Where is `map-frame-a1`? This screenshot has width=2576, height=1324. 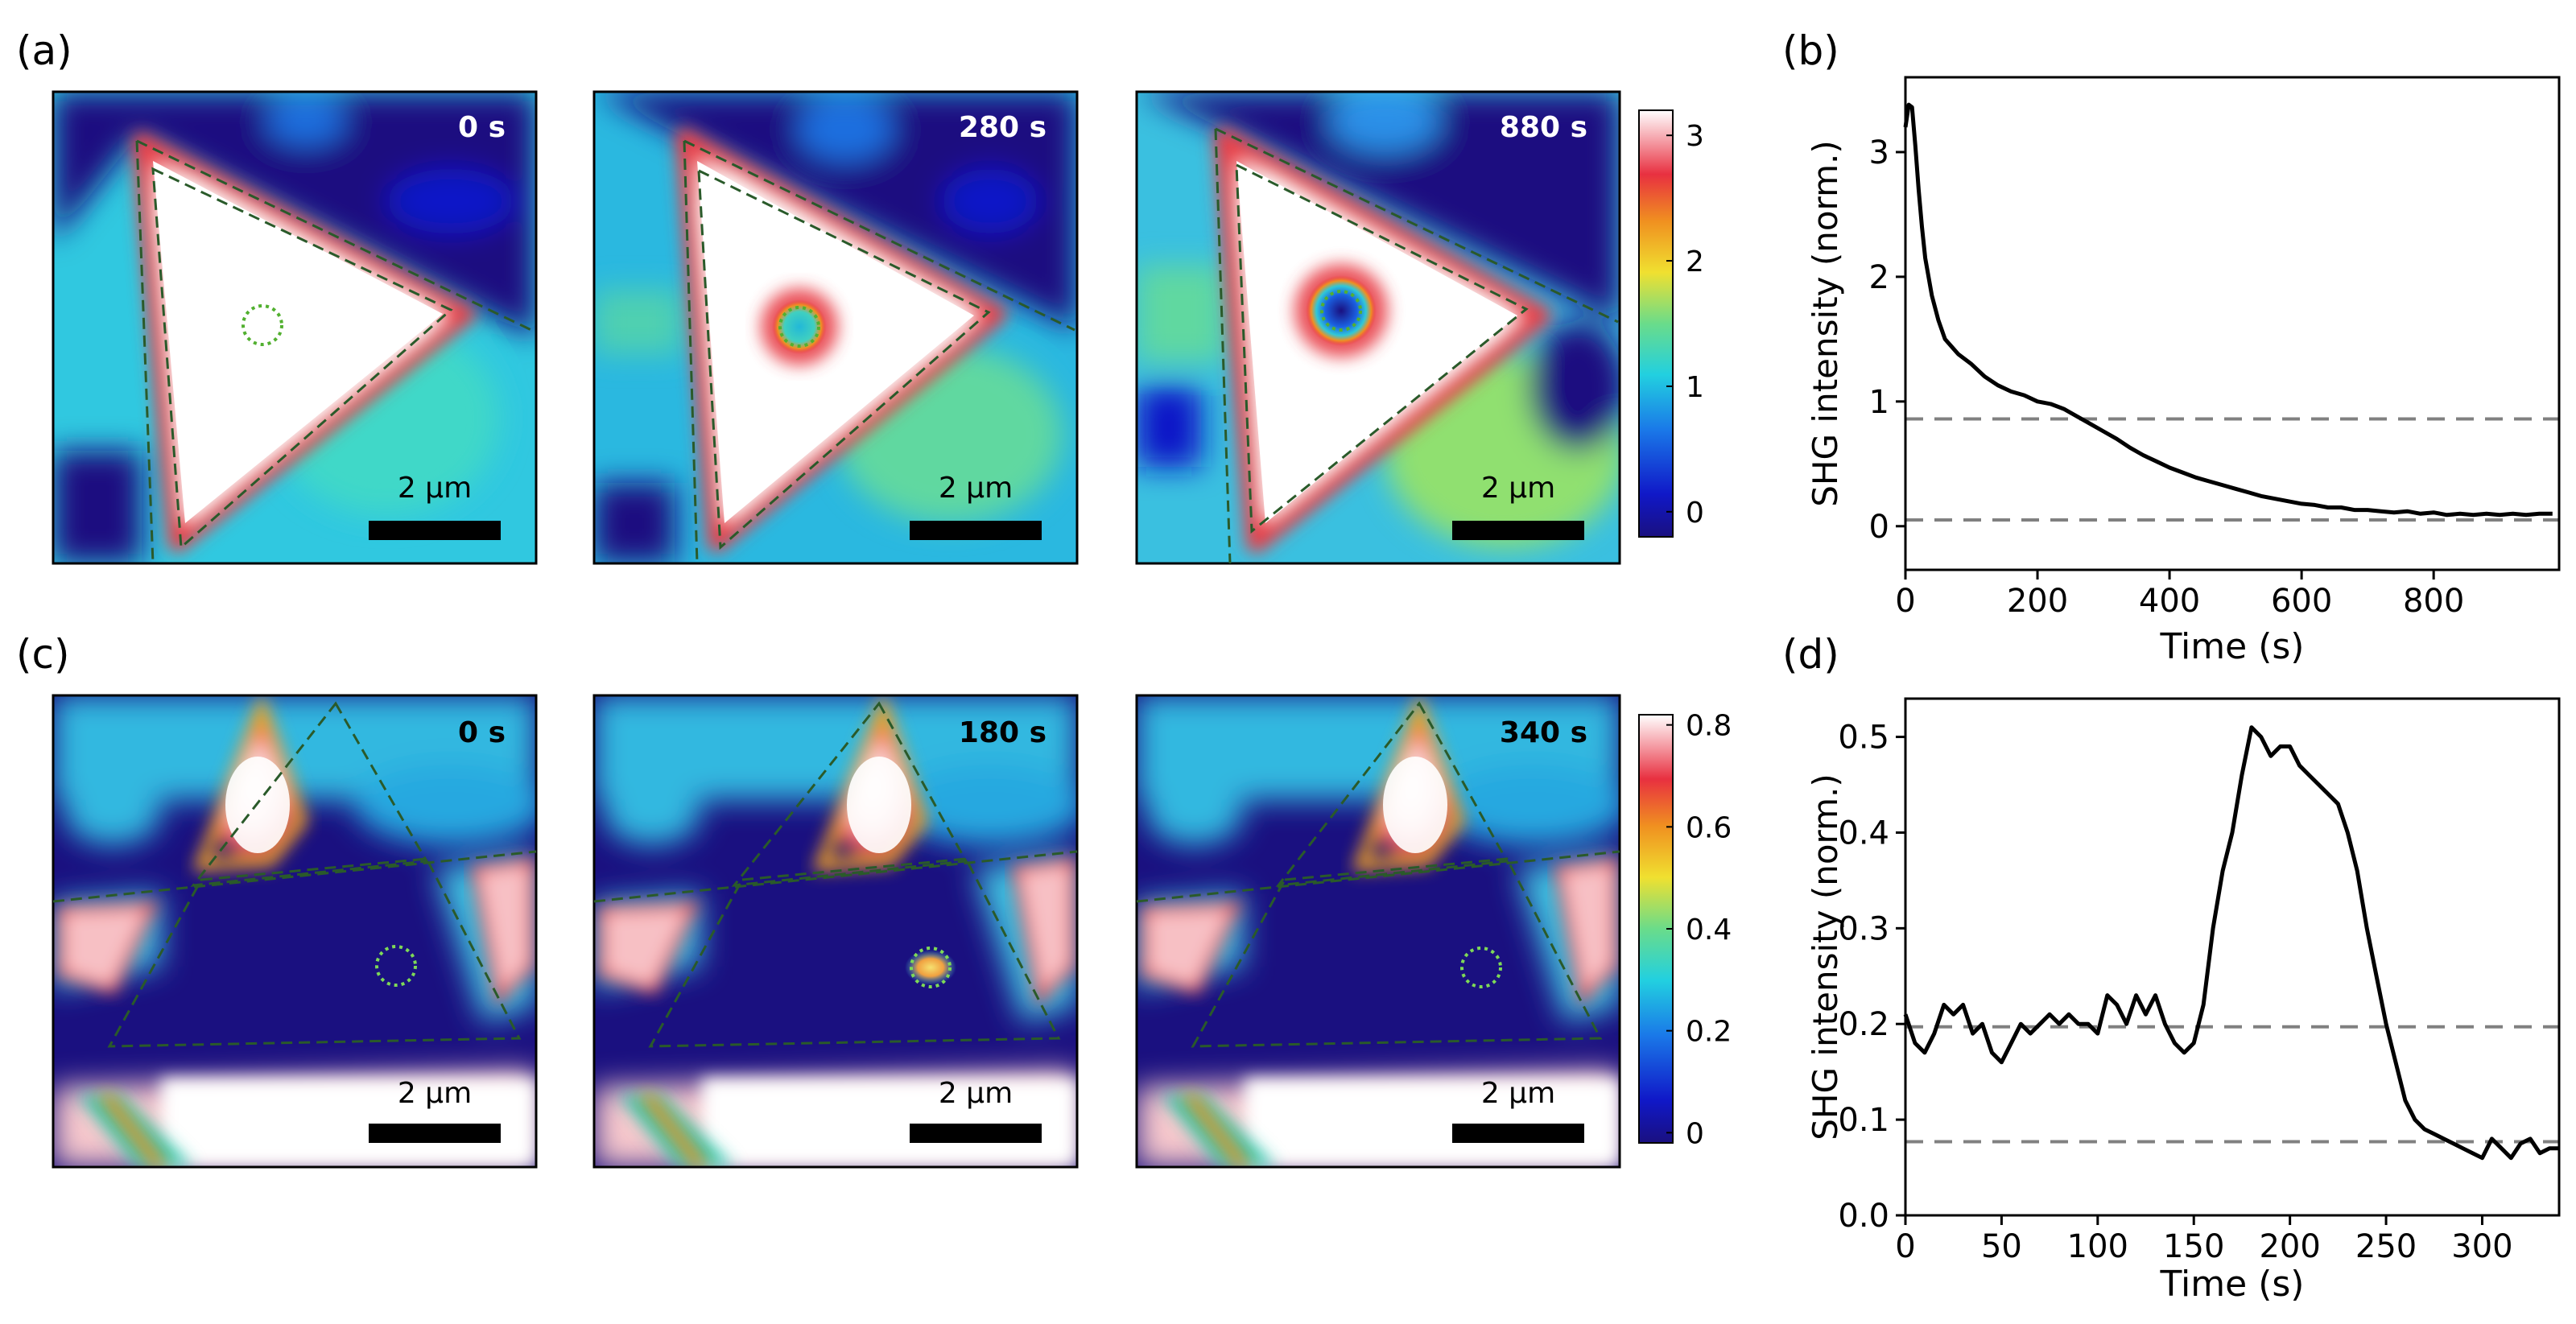
map-frame-a1 is located at coordinates (294, 327).